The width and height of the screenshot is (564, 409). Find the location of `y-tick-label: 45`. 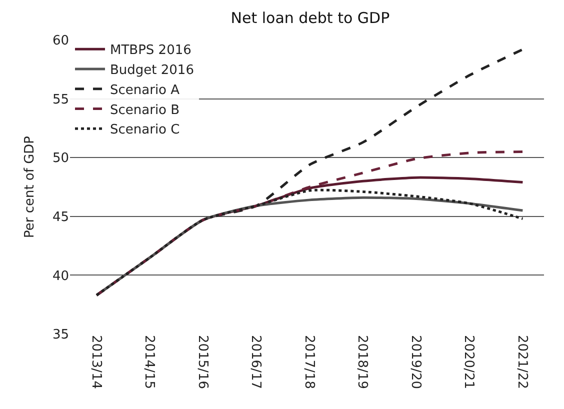

y-tick-label: 45 is located at coordinates (60, 217).